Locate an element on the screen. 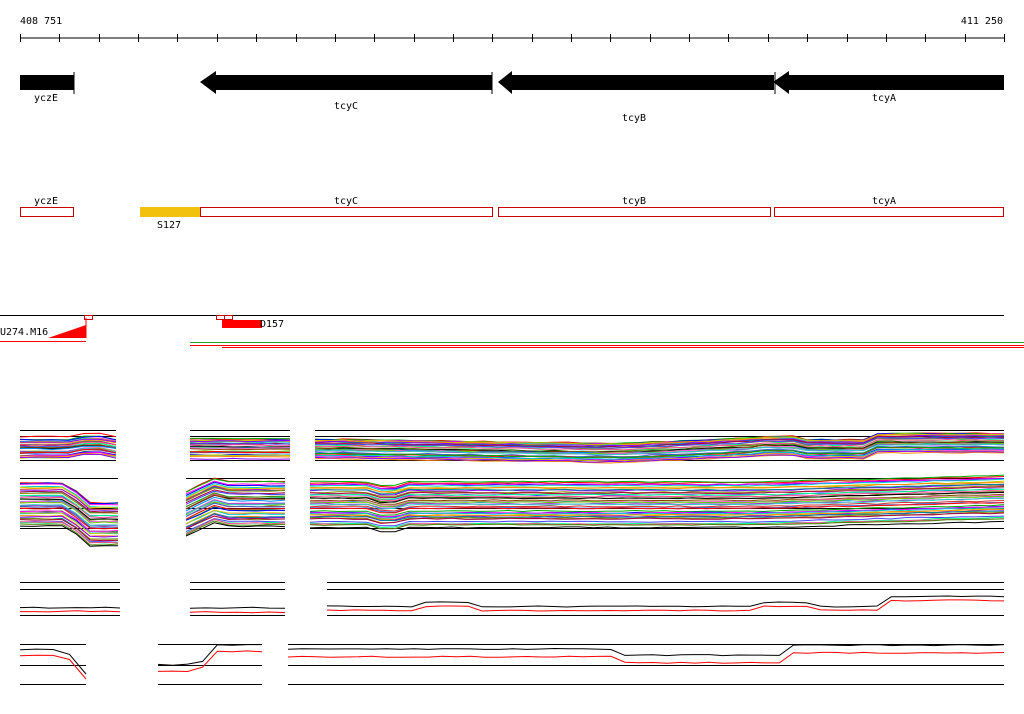 This screenshot has width=1024, height=714. gene-label-tcyA: tcyA is located at coordinates (884, 98).